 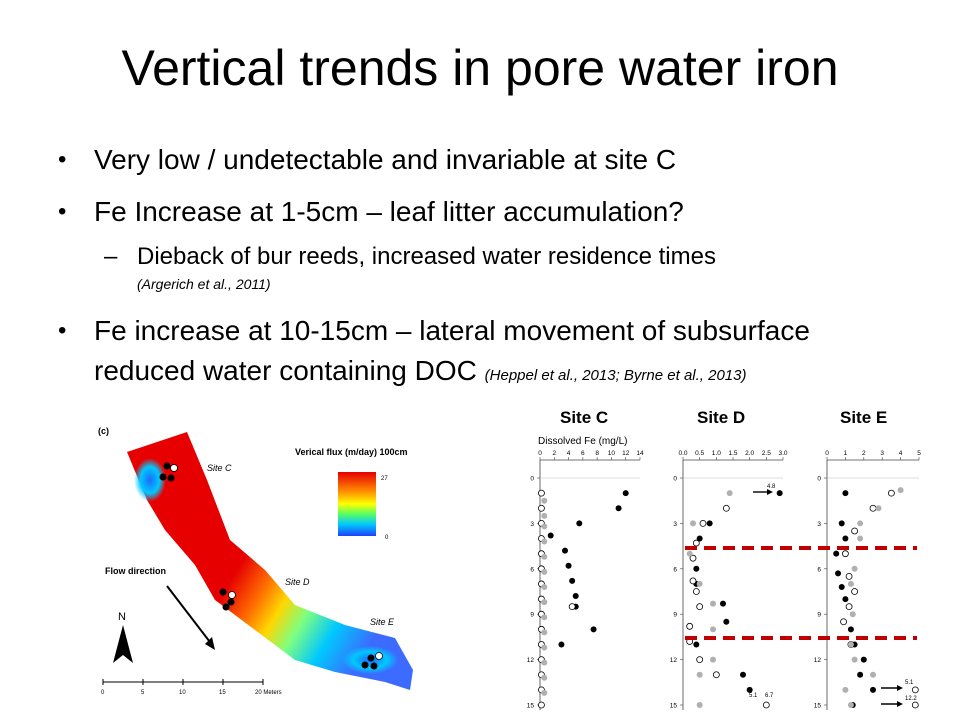 I want to click on flow-direction-label: Flow direction, so click(x=135, y=571).